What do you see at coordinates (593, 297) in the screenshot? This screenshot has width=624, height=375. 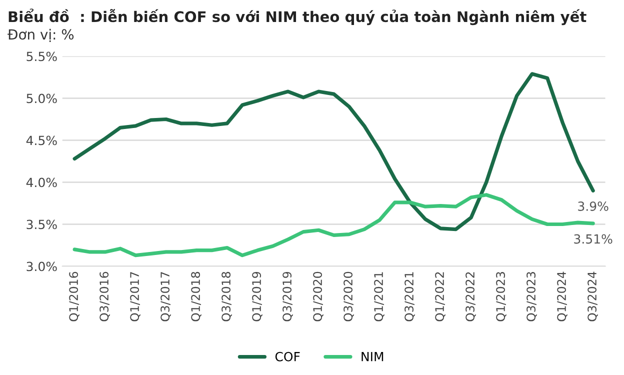 I see `x-tick-label: Q3/2024` at bounding box center [593, 297].